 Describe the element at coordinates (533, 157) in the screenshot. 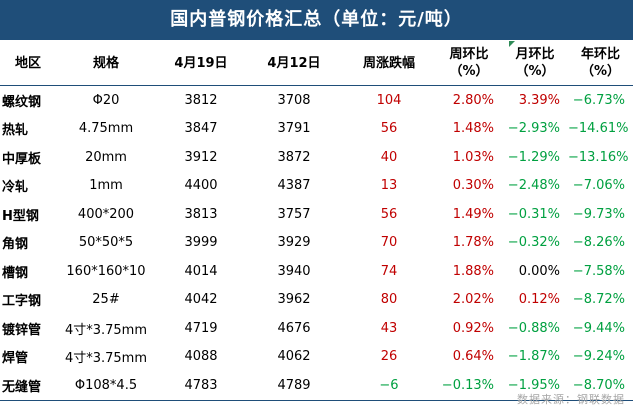

I see `cell-mom: −1.29%` at that location.